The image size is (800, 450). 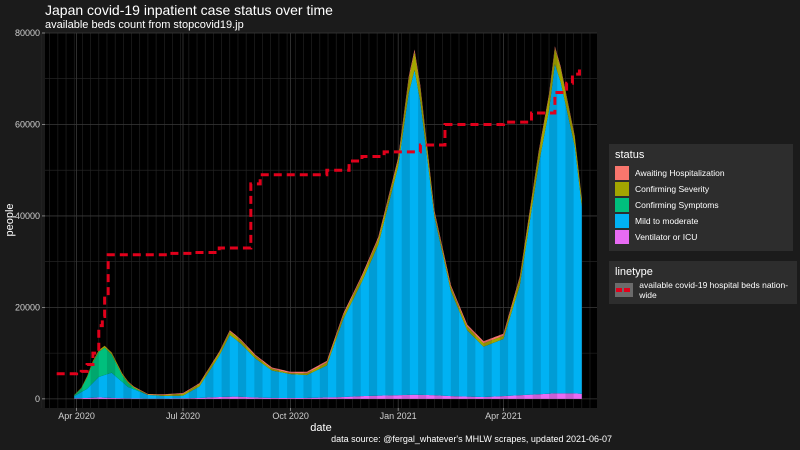 I want to click on x-tick-label: Apr 2020, so click(x=76, y=416).